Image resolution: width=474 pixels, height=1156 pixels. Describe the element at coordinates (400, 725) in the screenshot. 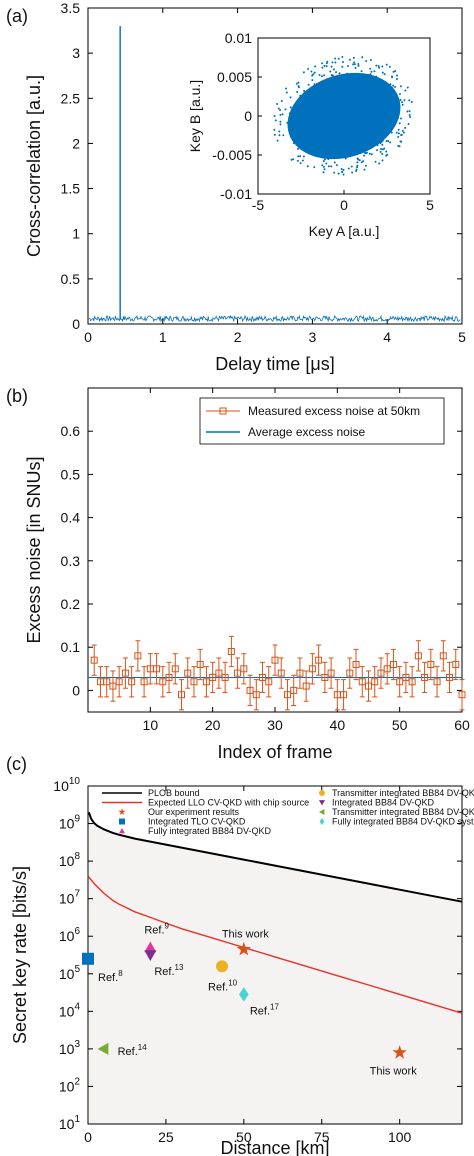

I see `x-tick-label: 50` at that location.